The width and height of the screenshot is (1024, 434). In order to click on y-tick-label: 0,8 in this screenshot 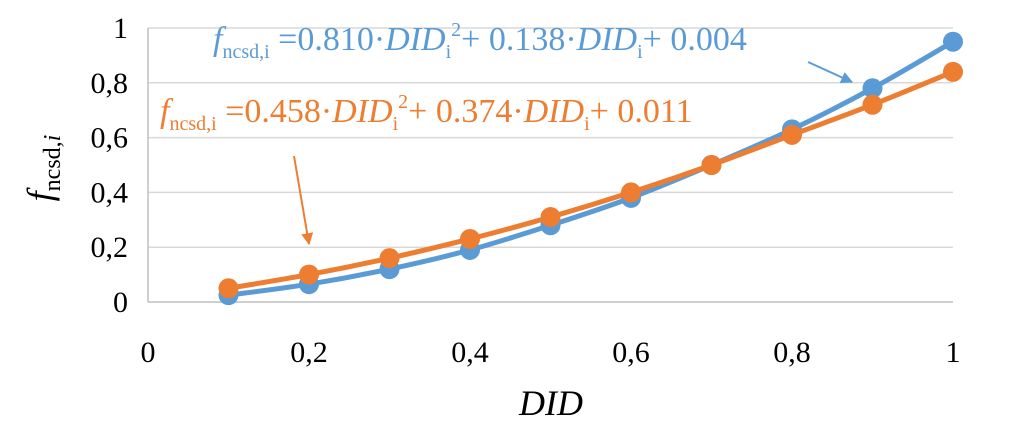, I will do `click(110, 83)`.